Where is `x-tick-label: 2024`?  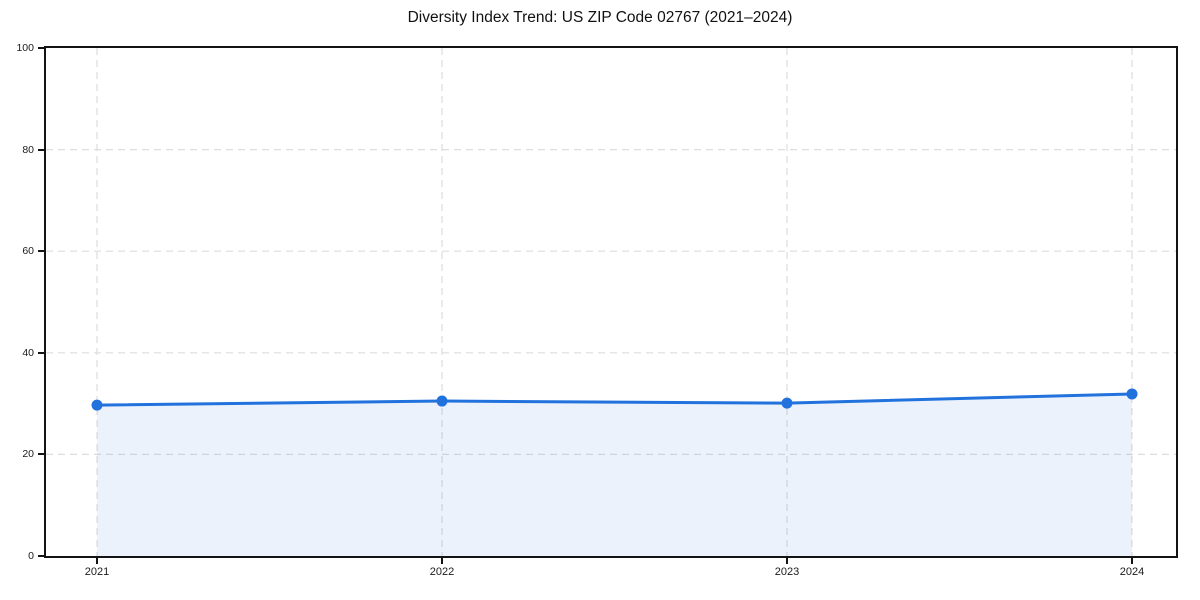 x-tick-label: 2024 is located at coordinates (1132, 572).